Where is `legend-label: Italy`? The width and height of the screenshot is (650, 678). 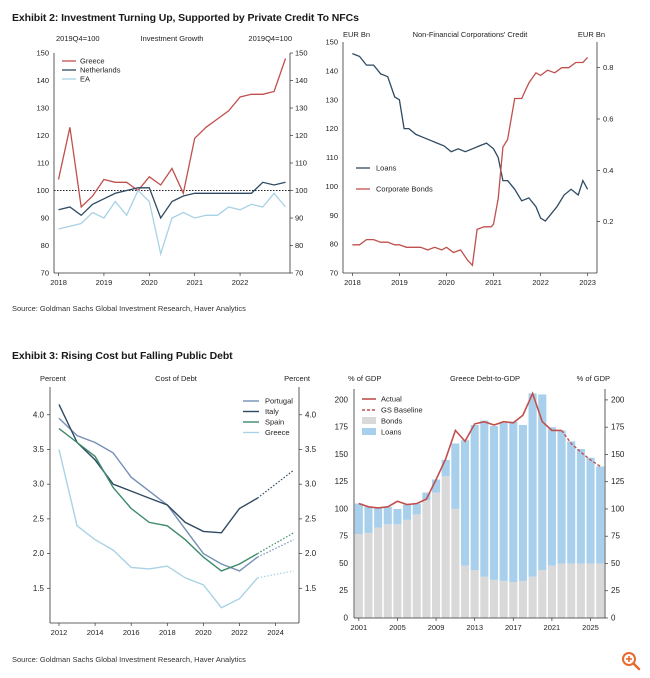
legend-label: Italy is located at coordinates (272, 411).